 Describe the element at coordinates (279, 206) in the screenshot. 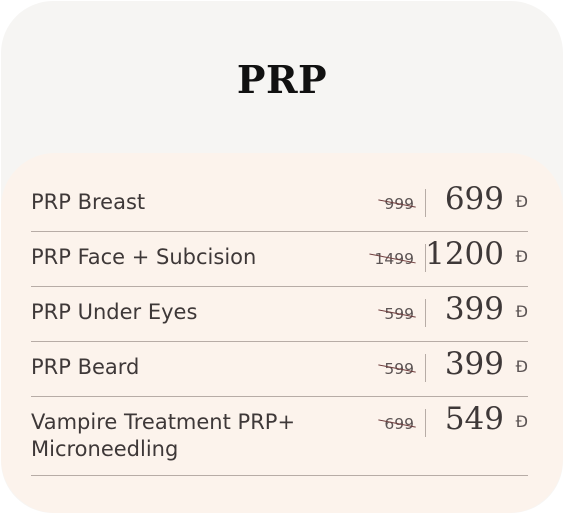

I see `list-item: PRP Breast 999 699 Đ` at that location.